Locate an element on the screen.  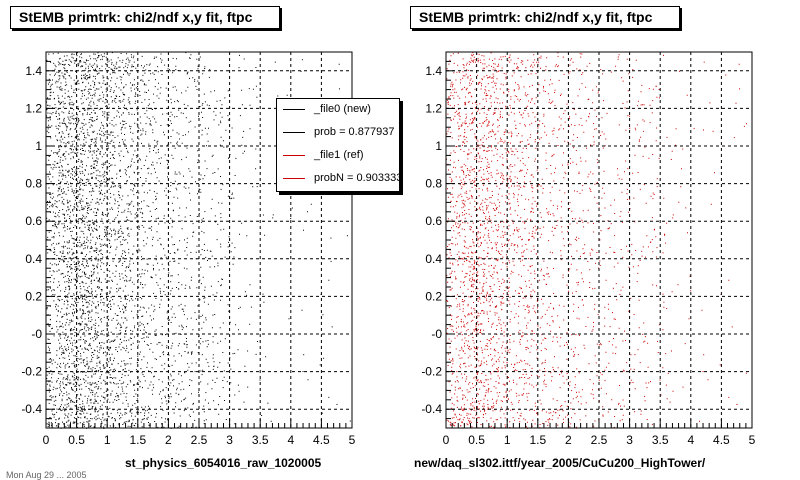
left-plot-title: StEMB primtrk: chi2/ndf x,y fit, ftpc is located at coordinates (145, 17).